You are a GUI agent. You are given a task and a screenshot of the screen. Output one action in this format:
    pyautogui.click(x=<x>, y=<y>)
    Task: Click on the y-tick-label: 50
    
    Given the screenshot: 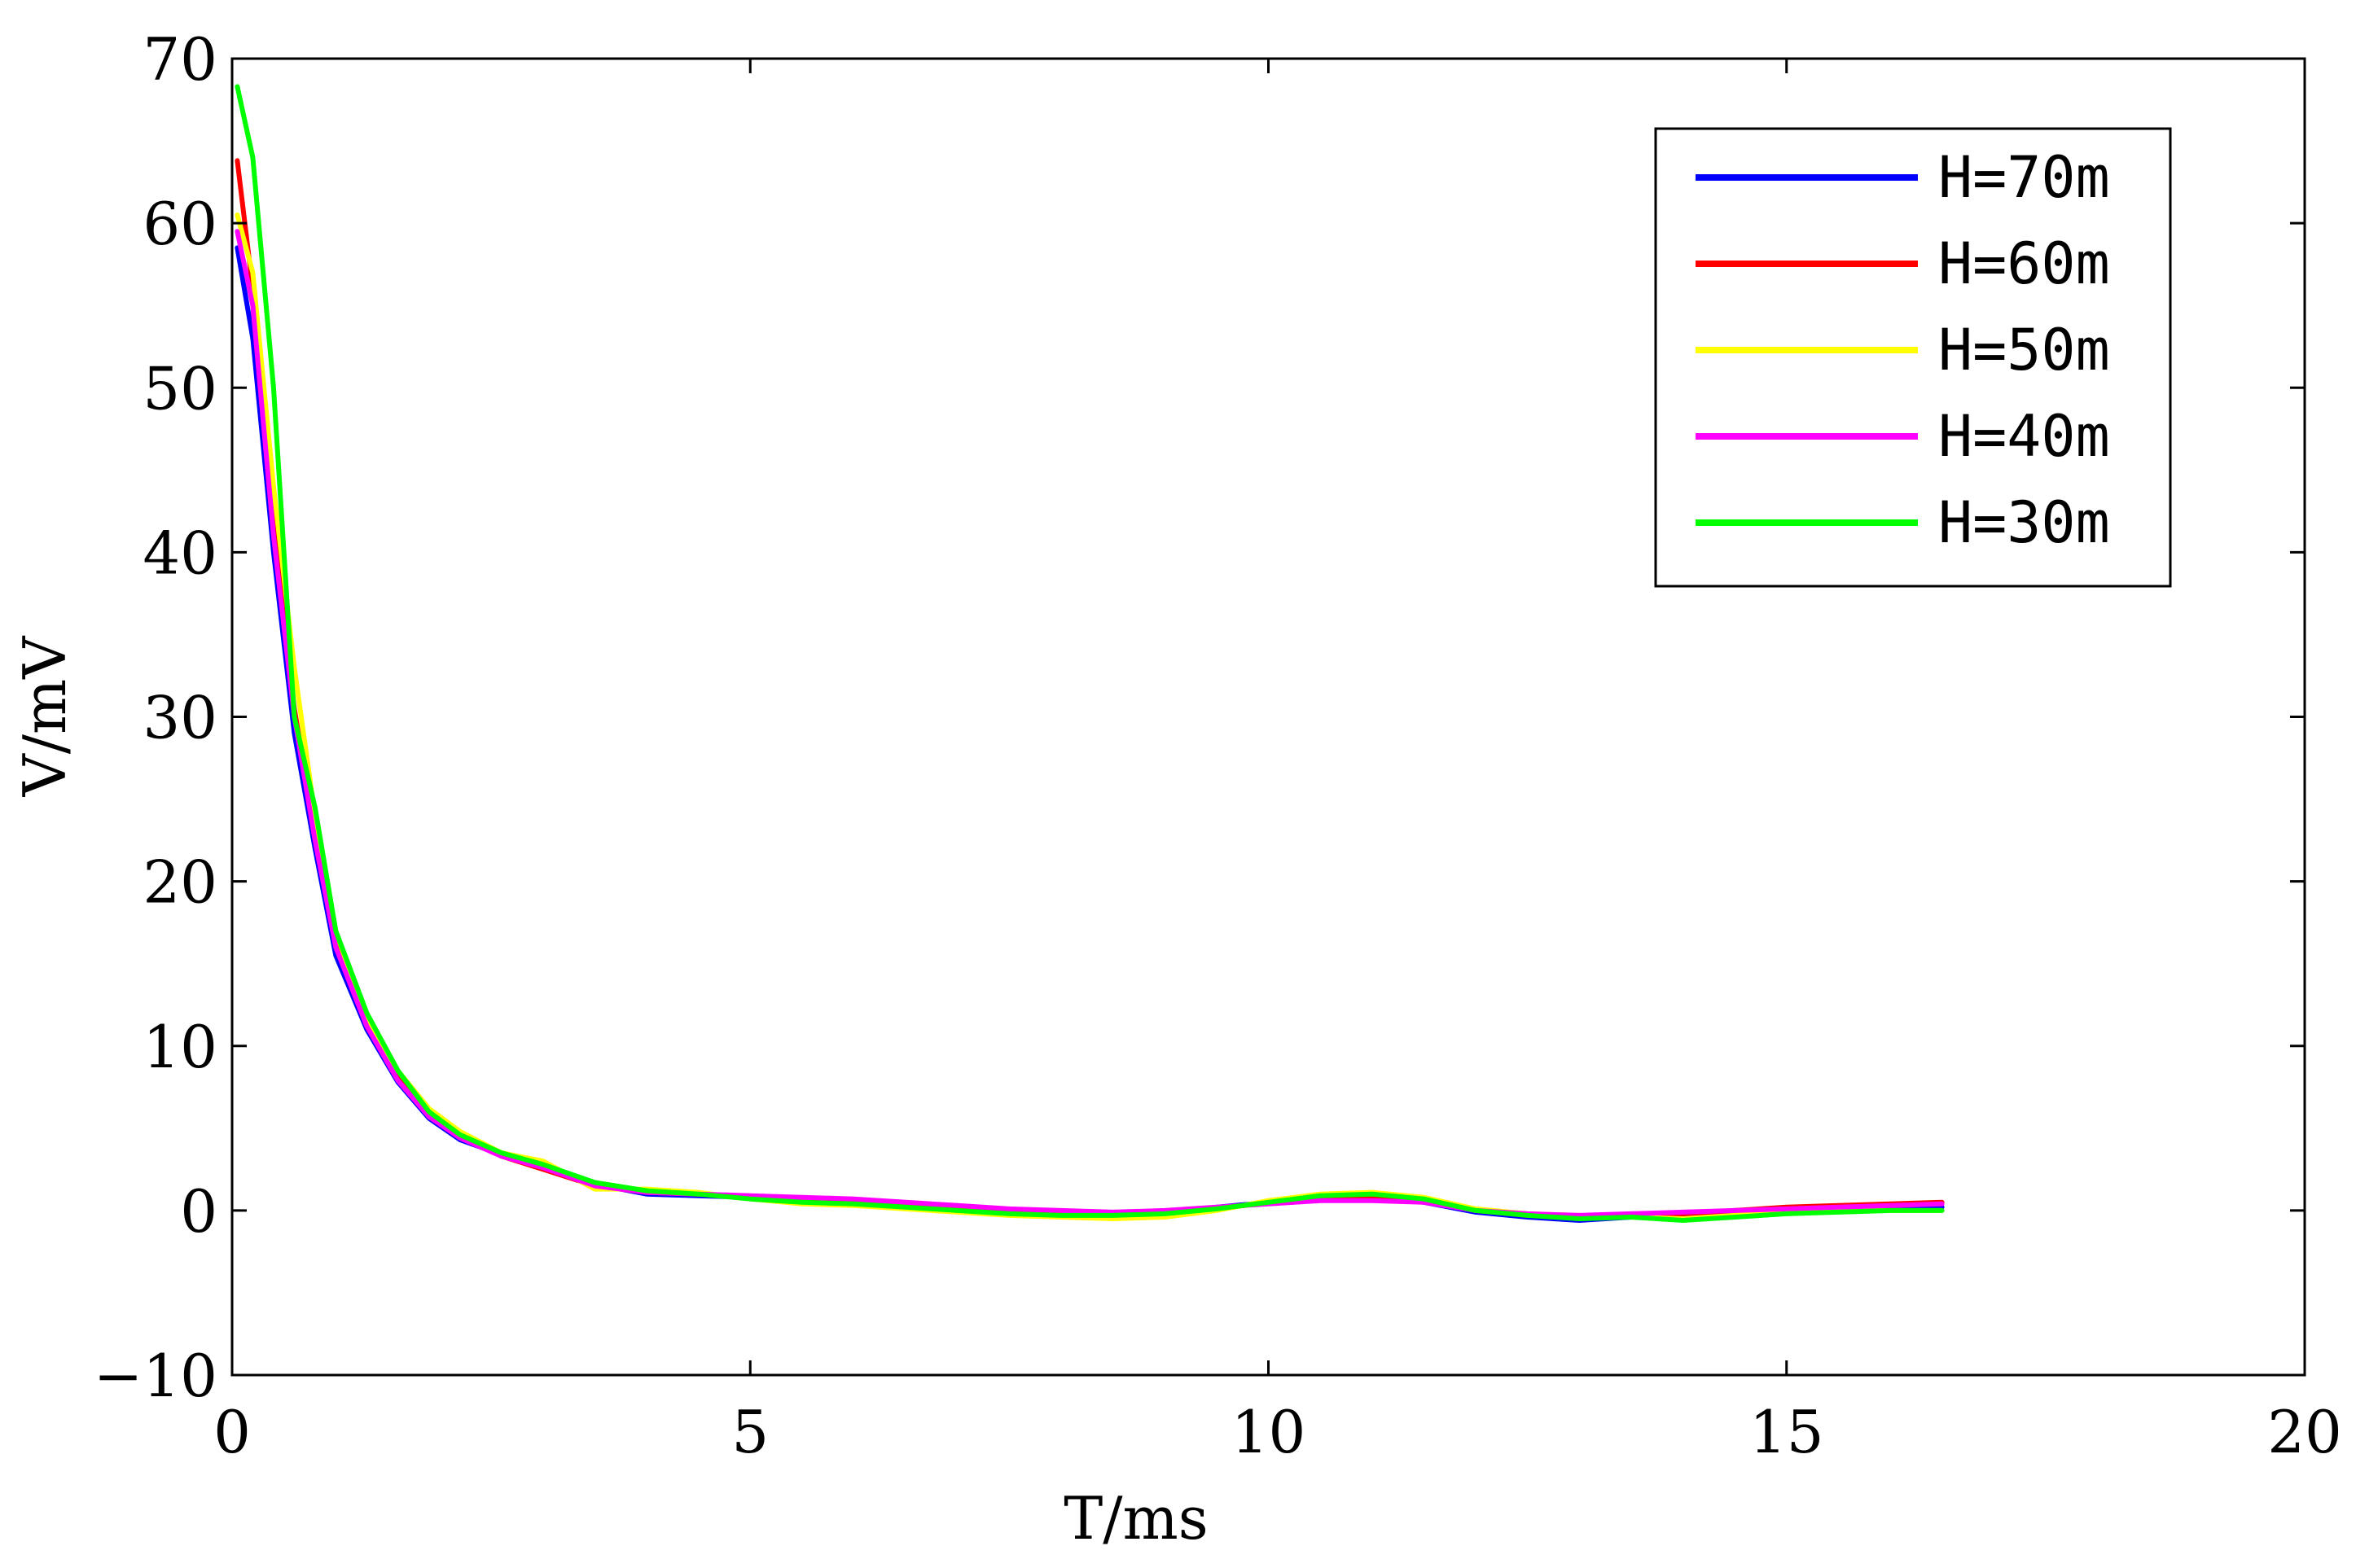 What is the action you would take?
    pyautogui.click(x=180, y=389)
    